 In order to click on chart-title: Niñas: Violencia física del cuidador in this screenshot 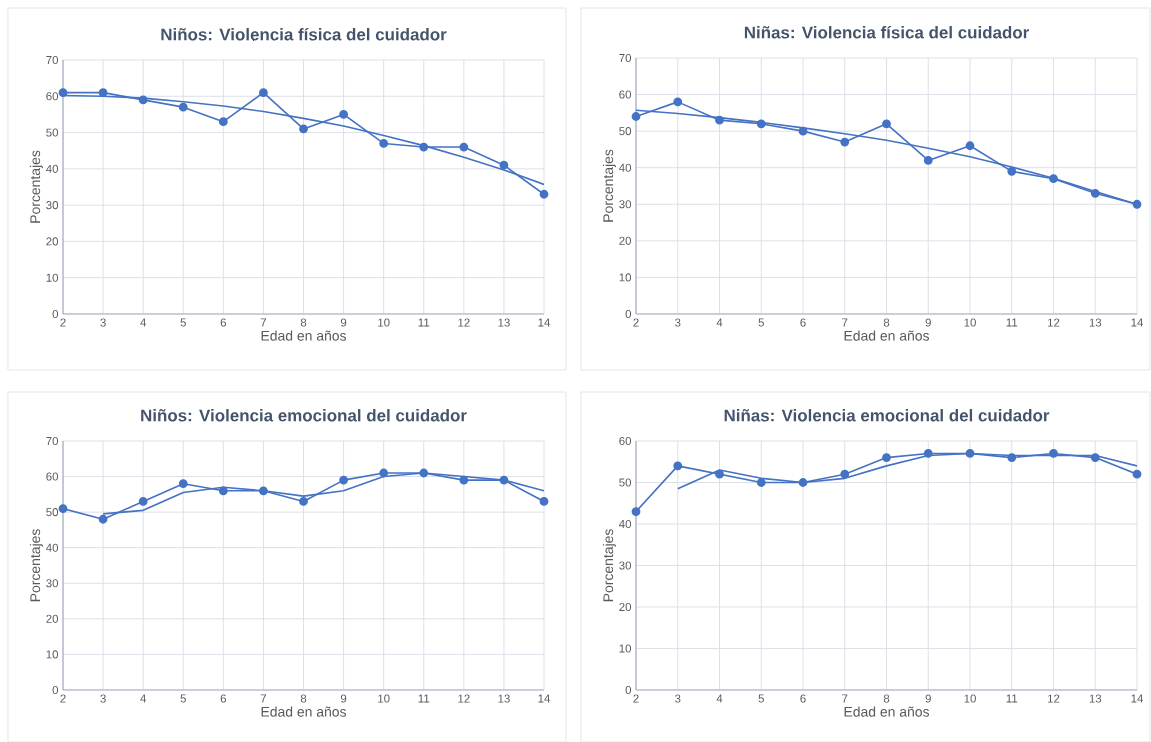, I will do `click(886, 32)`.